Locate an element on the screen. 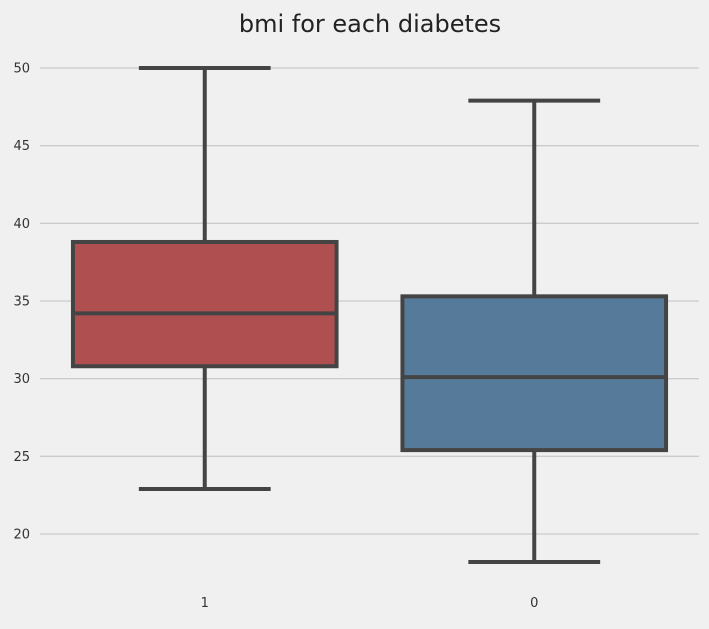 This screenshot has width=709, height=629. chart-title: bmi for each diabetes is located at coordinates (370, 24).